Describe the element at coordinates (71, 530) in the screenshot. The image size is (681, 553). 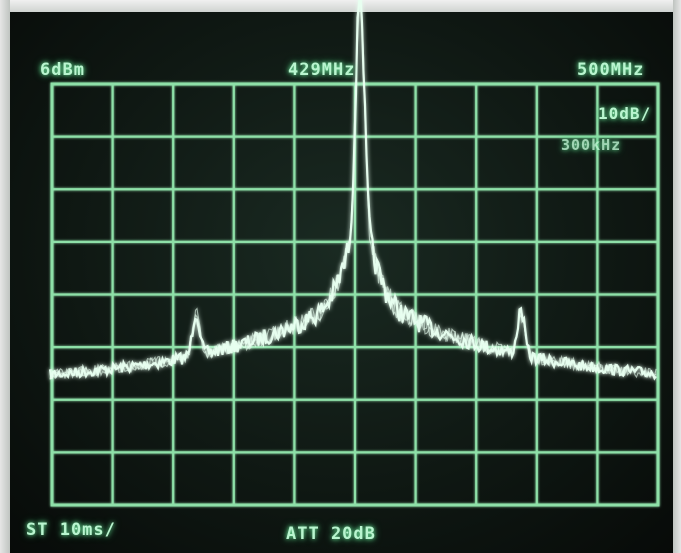
I see `sweep-time-readout: ST 10ms/` at that location.